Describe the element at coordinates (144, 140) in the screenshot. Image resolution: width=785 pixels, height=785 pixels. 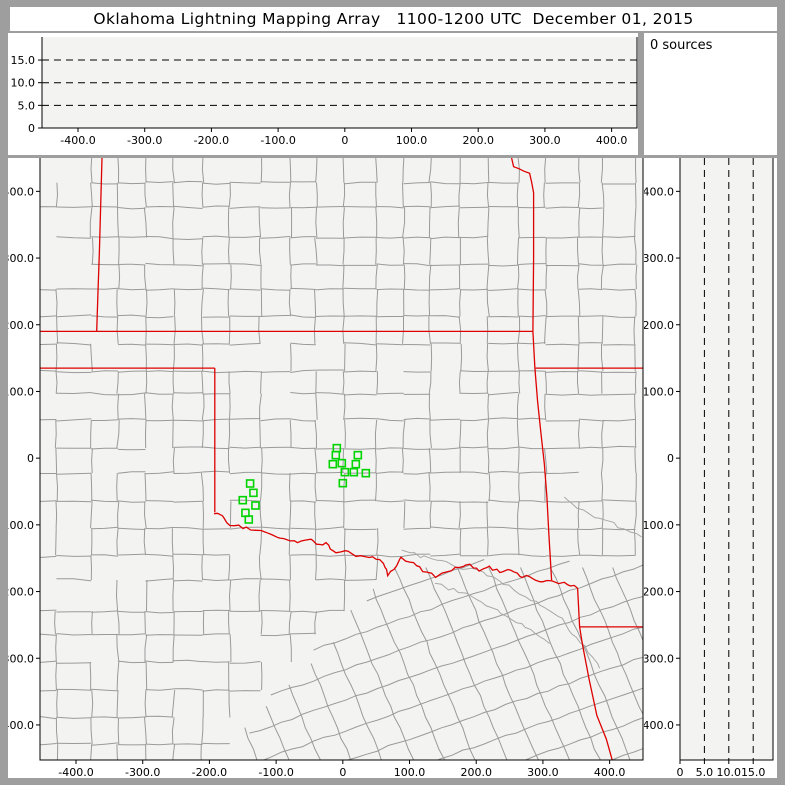
I see `ew-tick-label: -300.0` at that location.